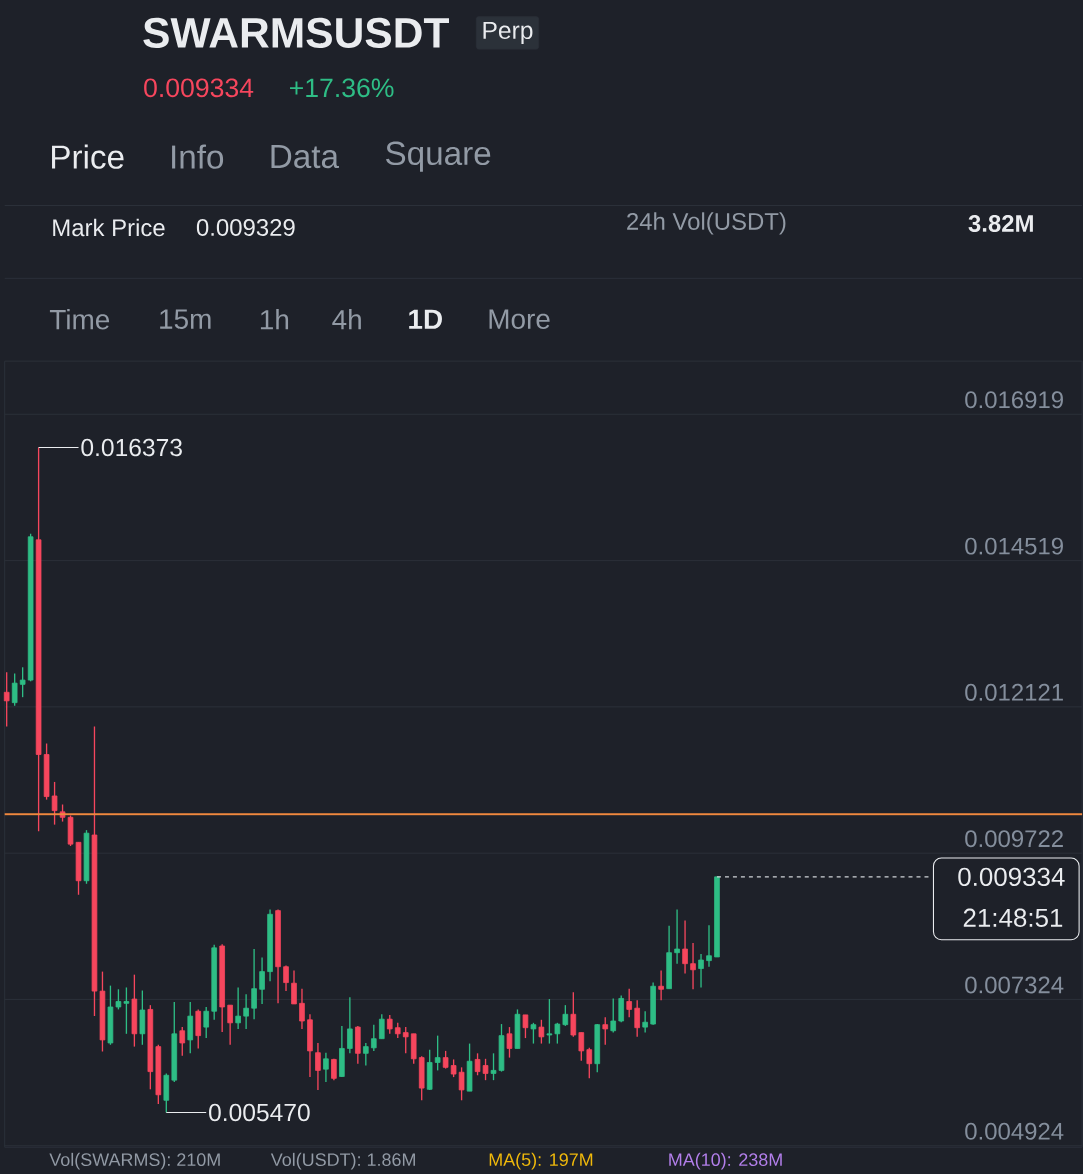 The image size is (1083, 1174). What do you see at coordinates (341, 88) in the screenshot?
I see `text: +17.36%` at bounding box center [341, 88].